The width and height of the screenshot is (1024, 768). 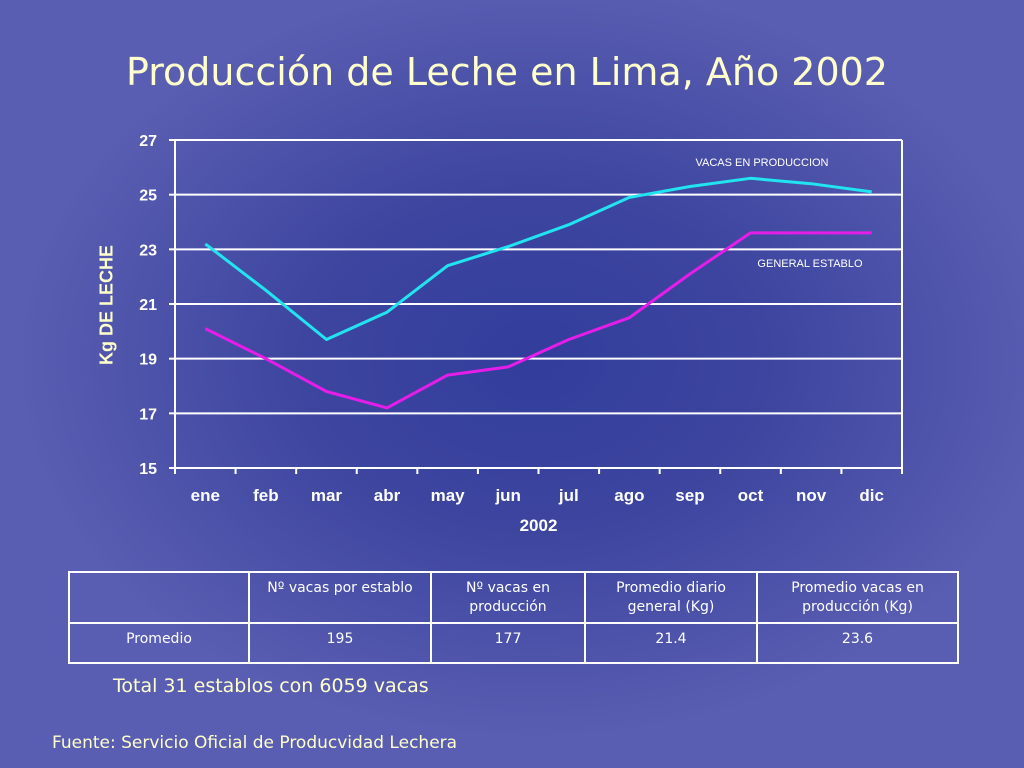 What do you see at coordinates (148, 250) in the screenshot?
I see `y-tick-label: 23` at bounding box center [148, 250].